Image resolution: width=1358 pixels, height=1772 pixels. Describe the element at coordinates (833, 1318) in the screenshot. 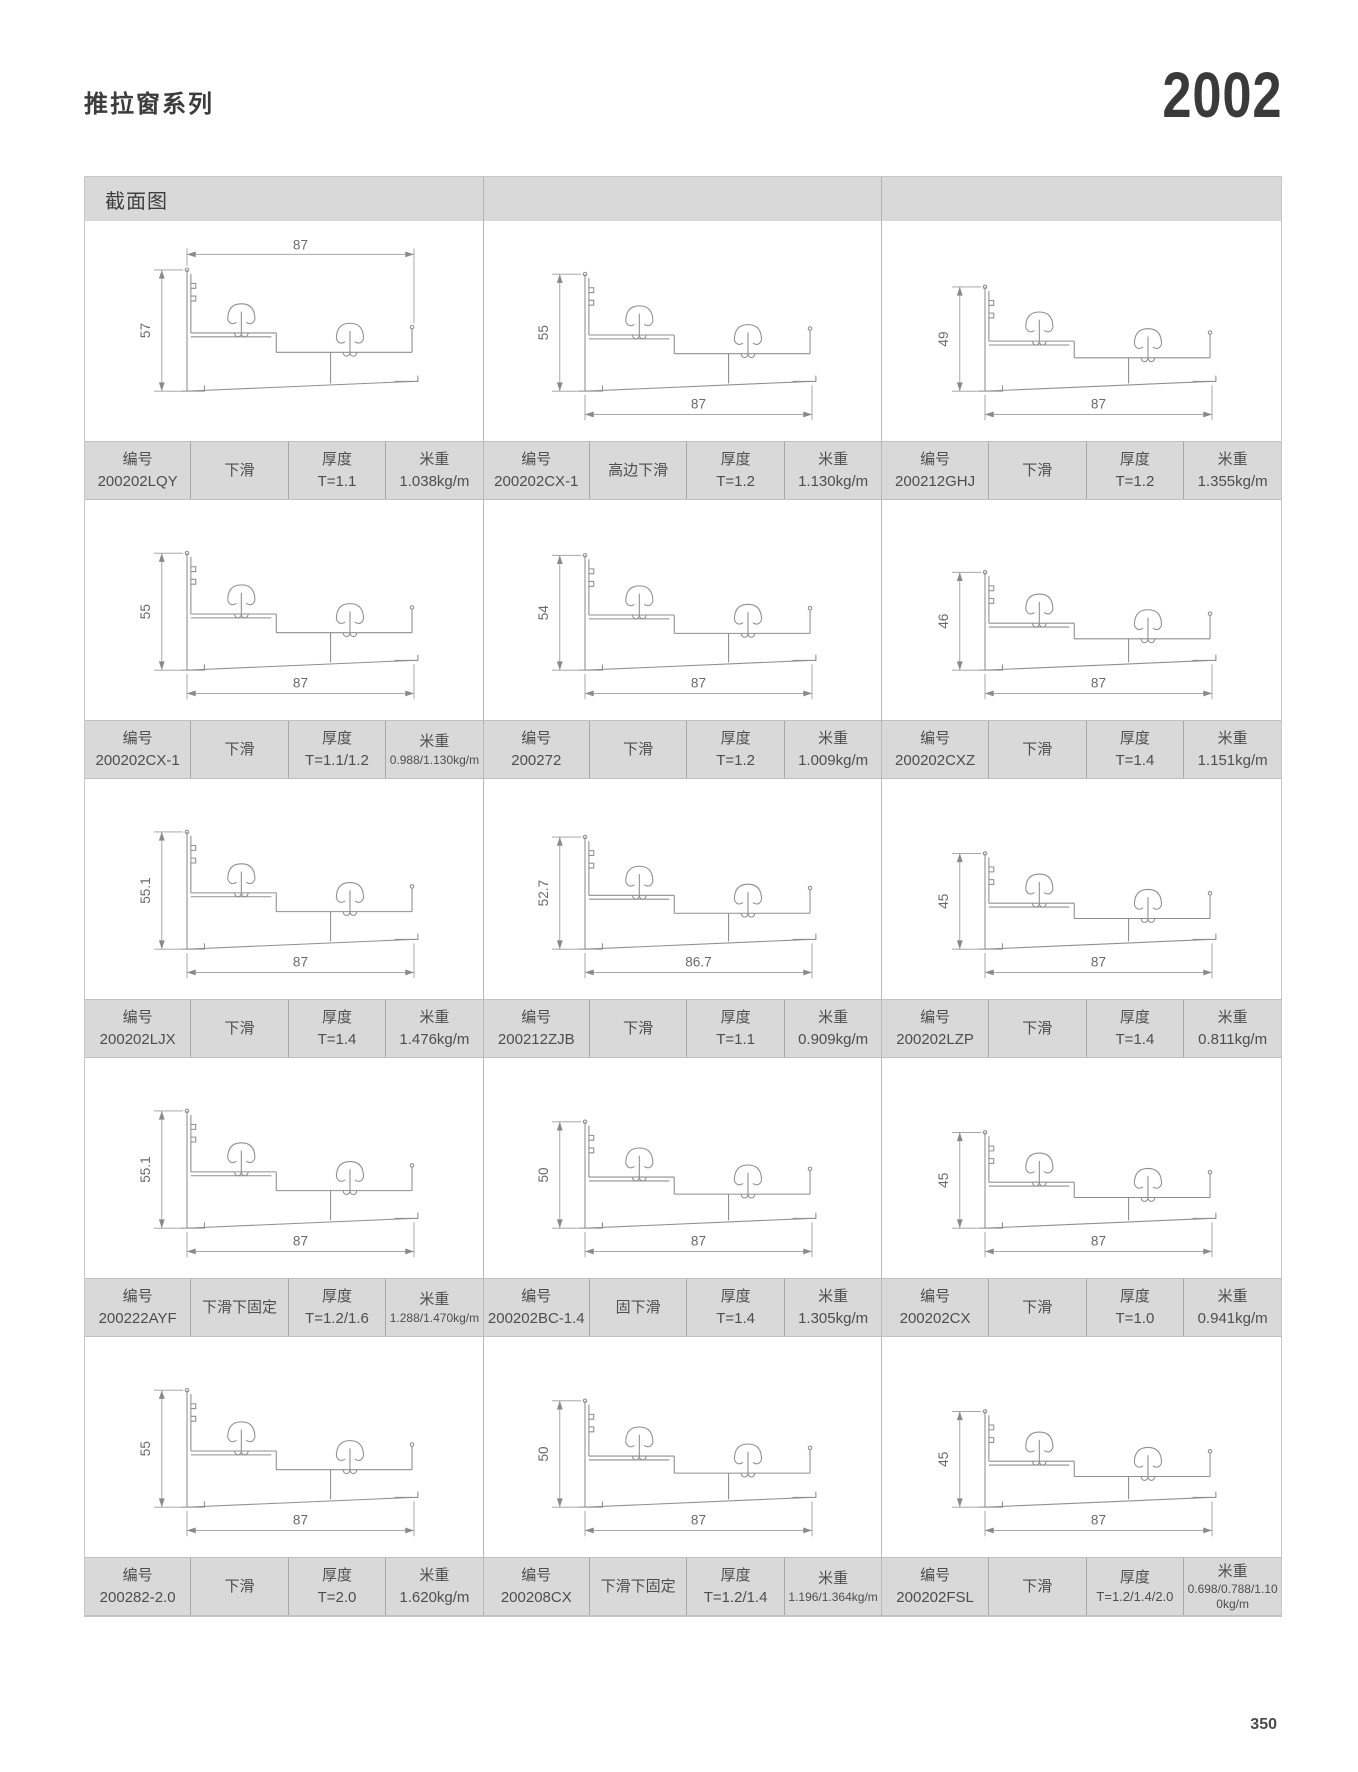

I see `weight-value: 1.305kg/m` at that location.